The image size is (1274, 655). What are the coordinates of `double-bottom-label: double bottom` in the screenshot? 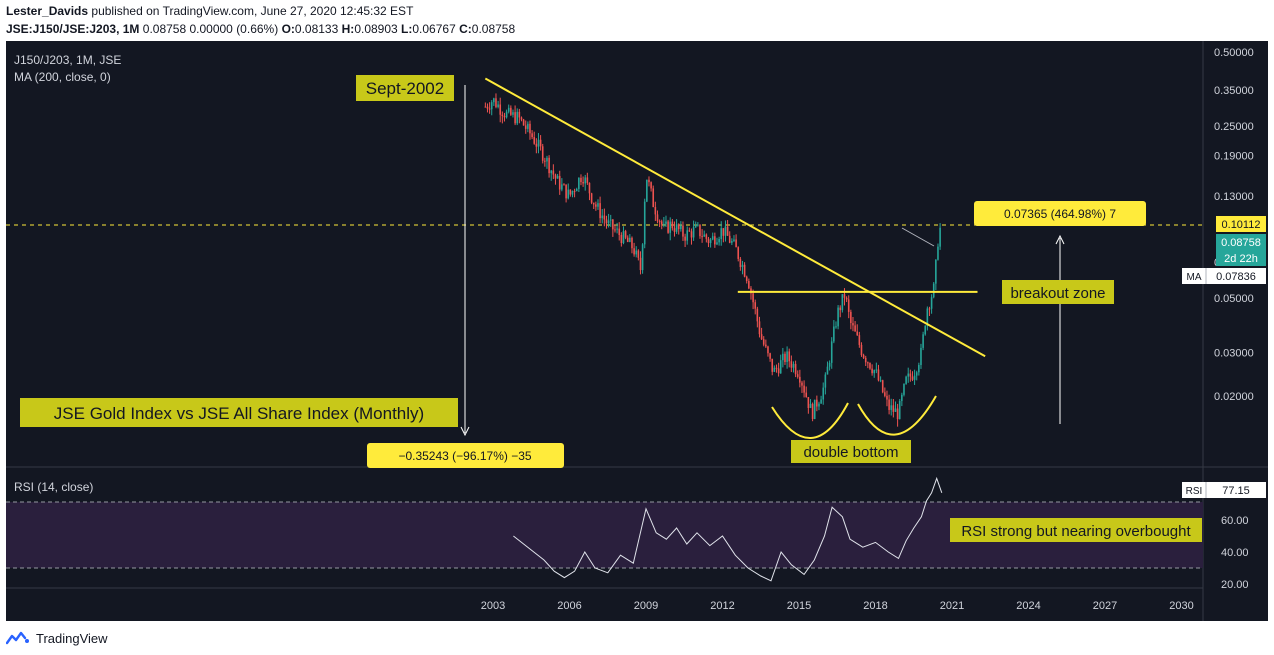 It's located at (850, 452).